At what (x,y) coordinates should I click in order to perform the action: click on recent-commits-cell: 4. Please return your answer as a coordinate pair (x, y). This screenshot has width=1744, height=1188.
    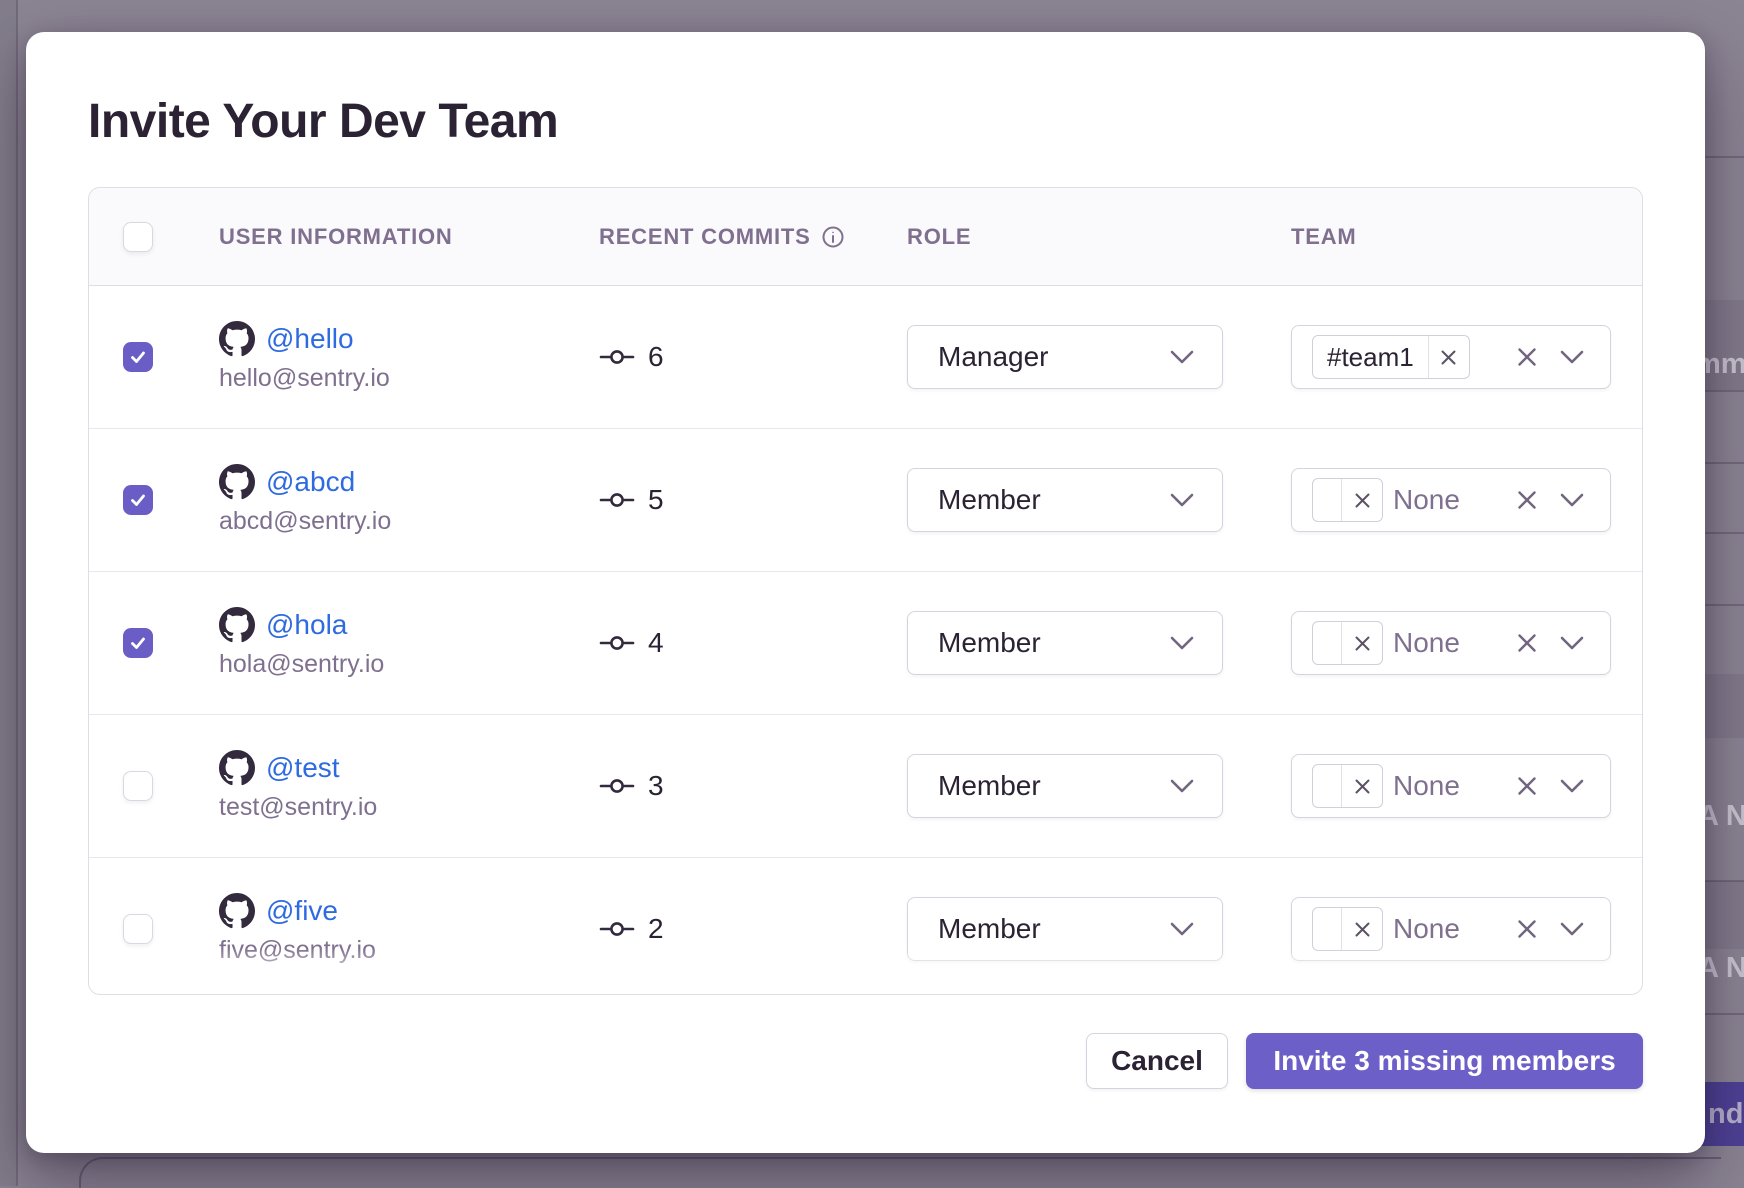
    Looking at the image, I should click on (753, 643).